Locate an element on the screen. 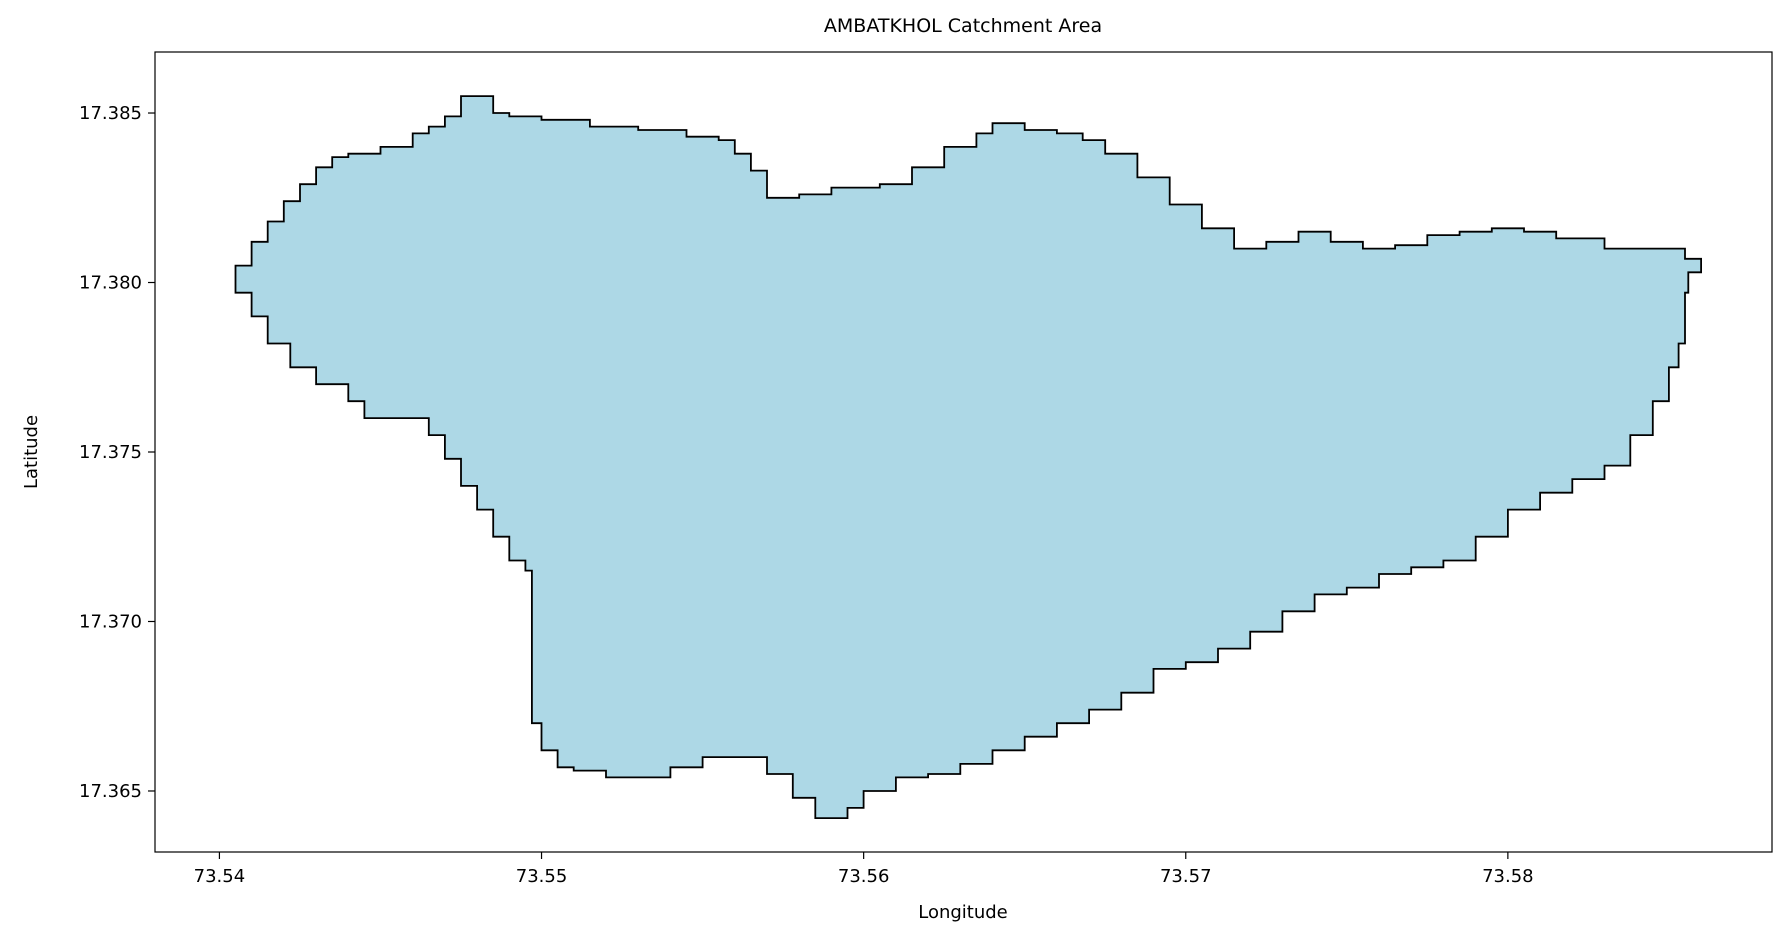 The image size is (1781, 939). y-axis-label: Latitude is located at coordinates (31, 452).